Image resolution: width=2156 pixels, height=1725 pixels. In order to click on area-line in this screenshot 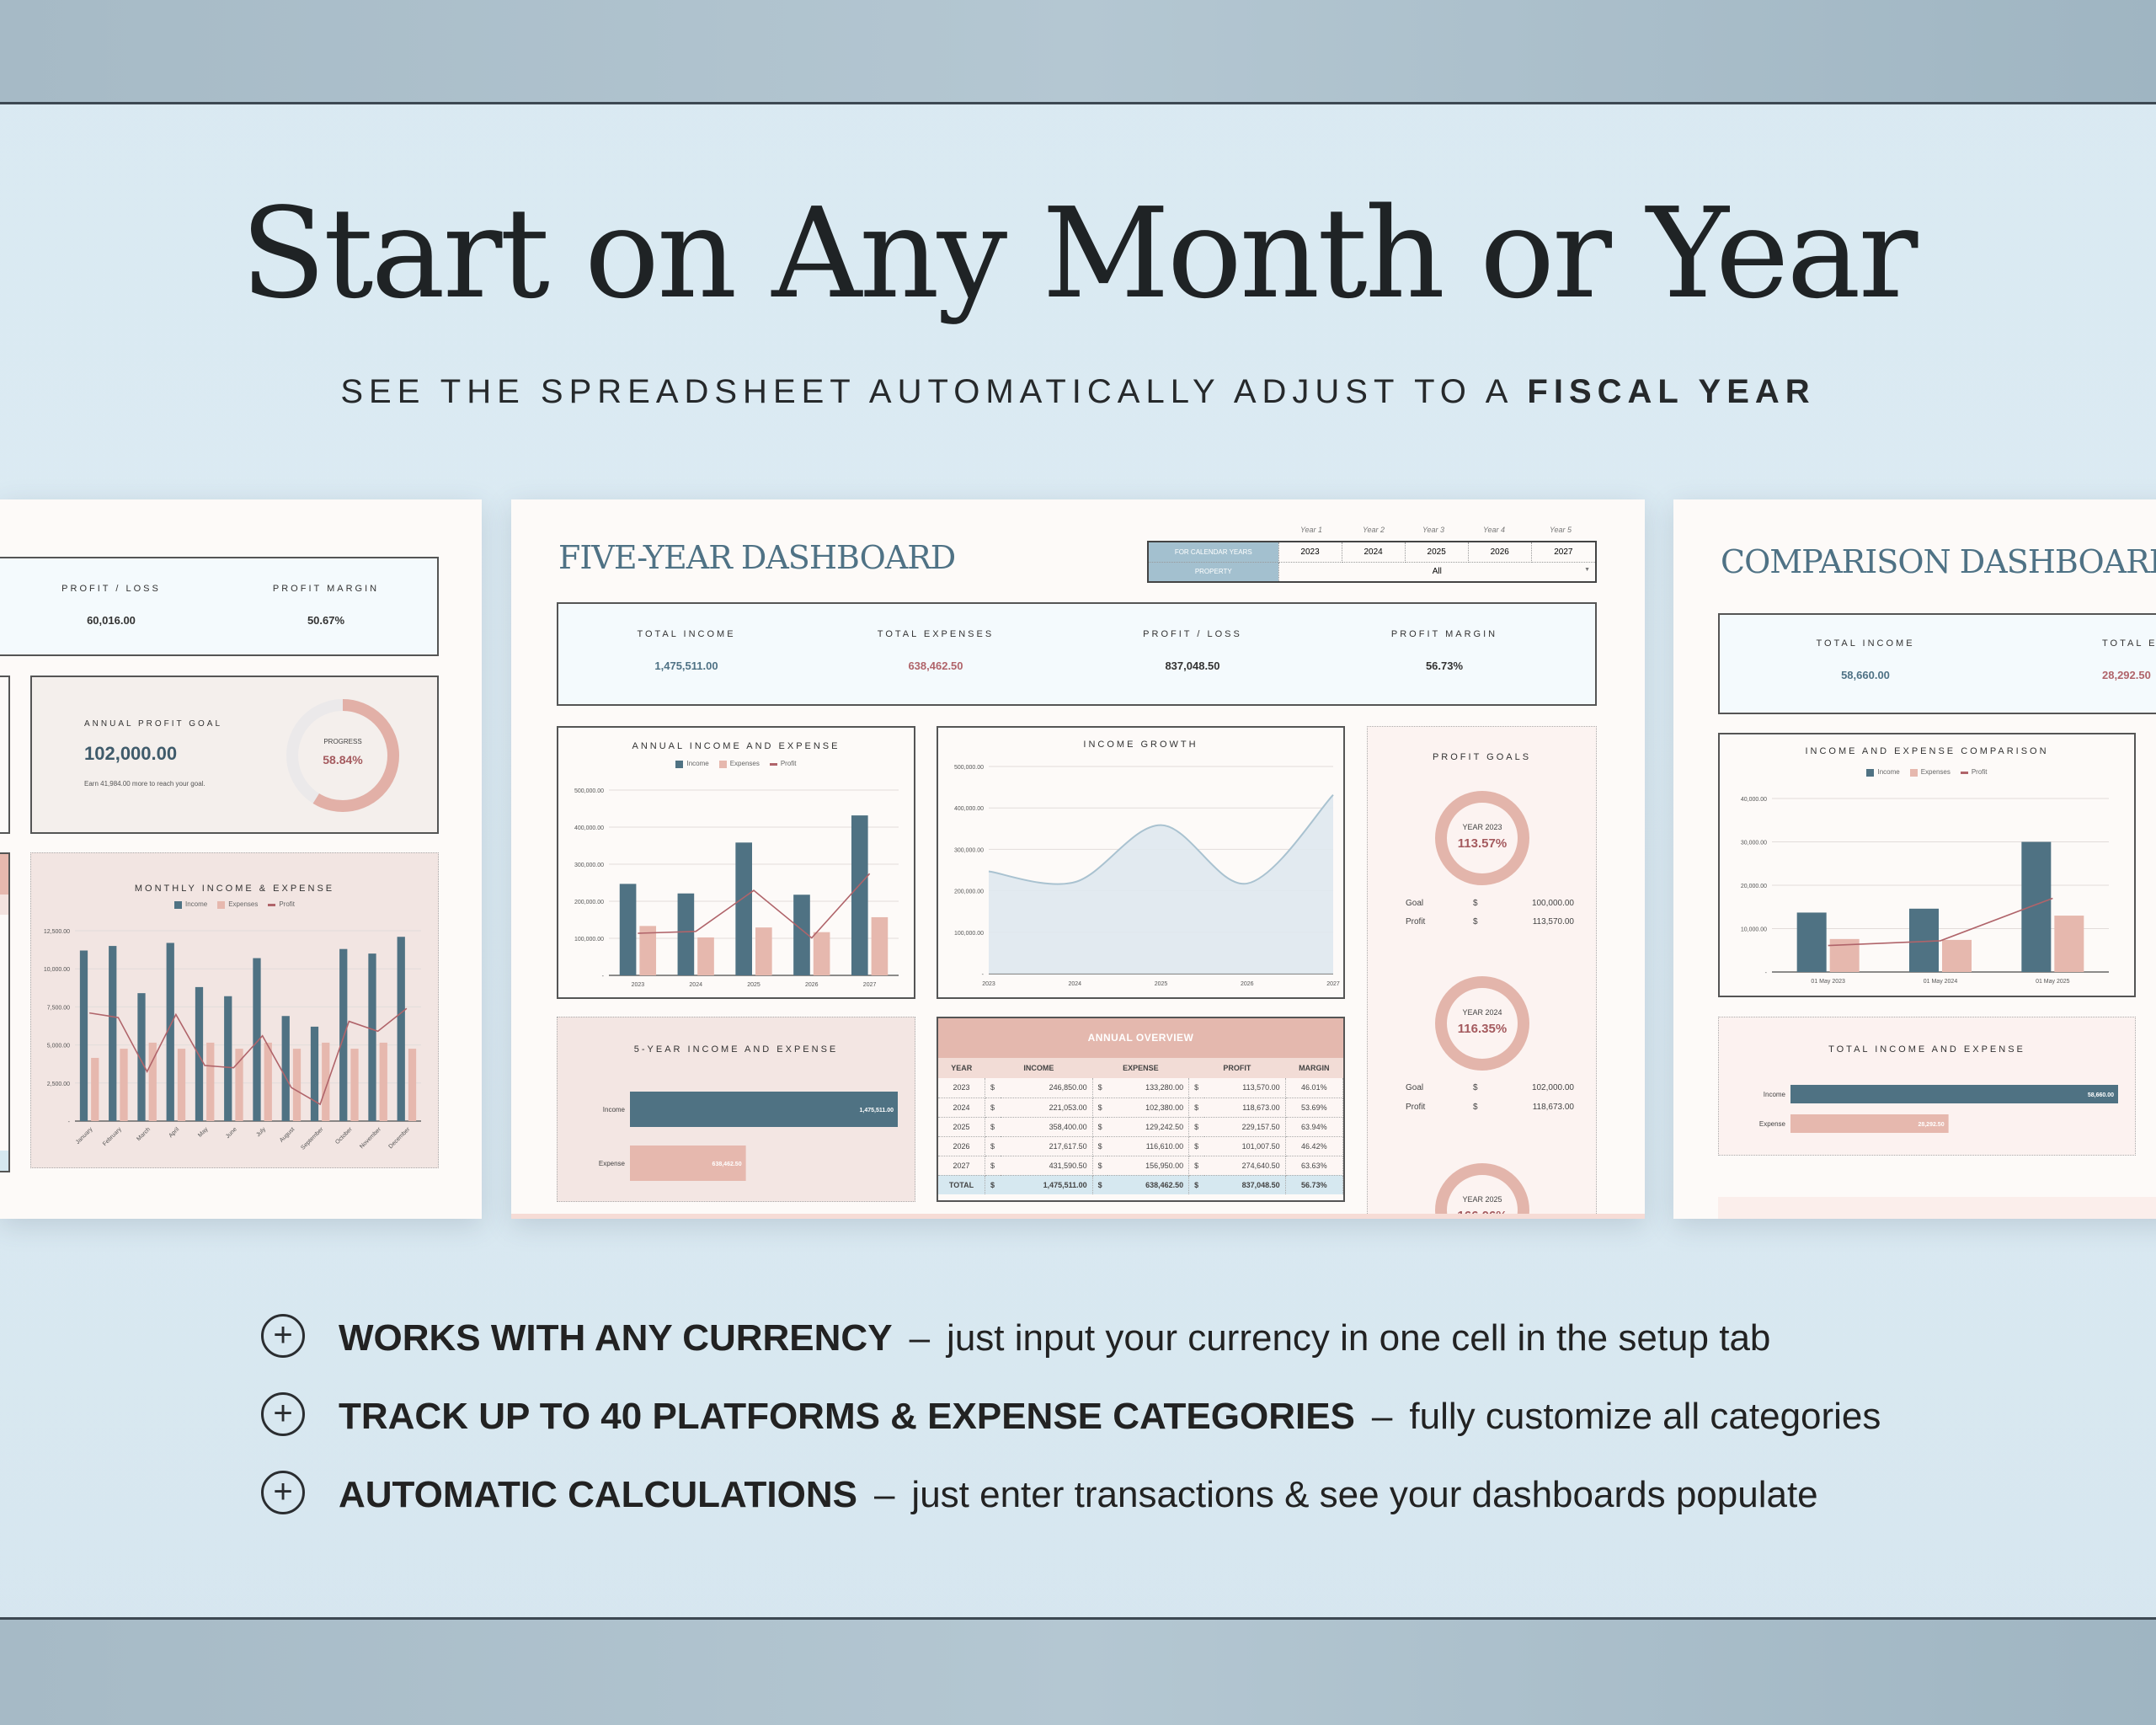, I will do `click(1161, 839)`.